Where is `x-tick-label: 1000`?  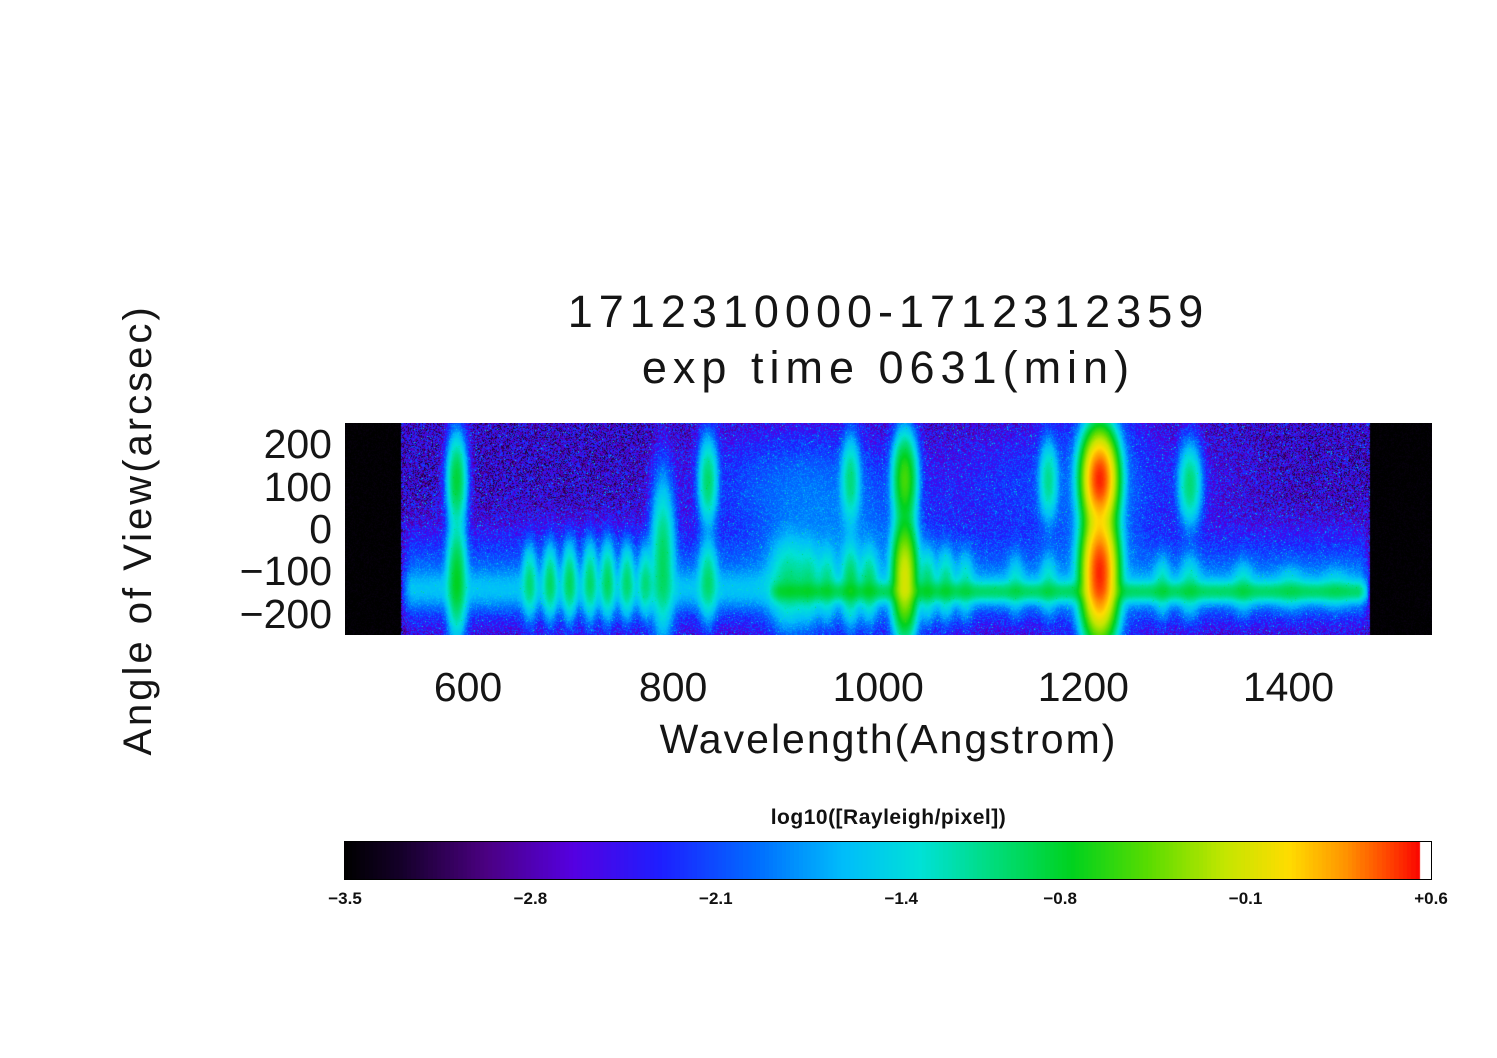
x-tick-label: 1000 is located at coordinates (878, 687).